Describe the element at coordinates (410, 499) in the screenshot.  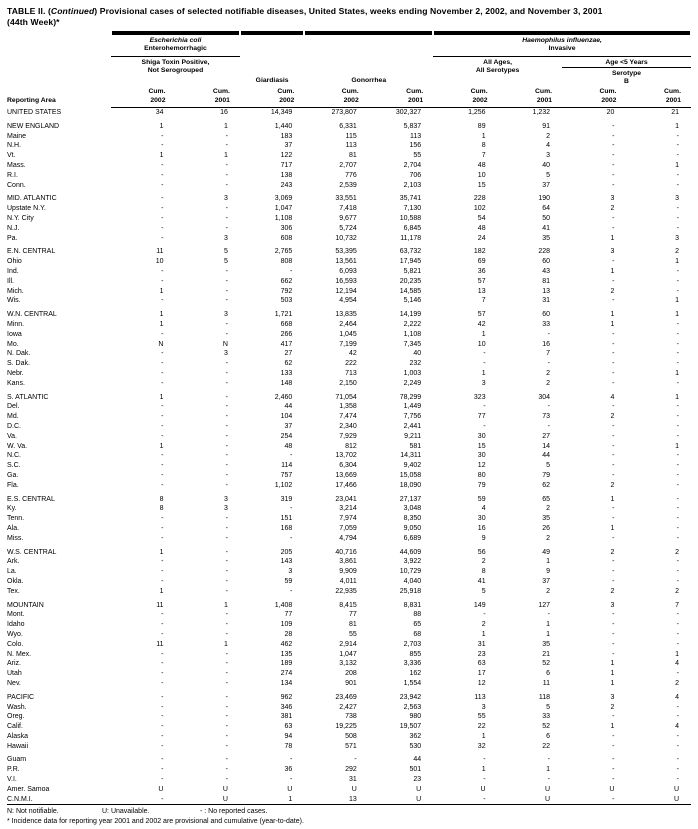
I see `value-cell: 27,137` at that location.